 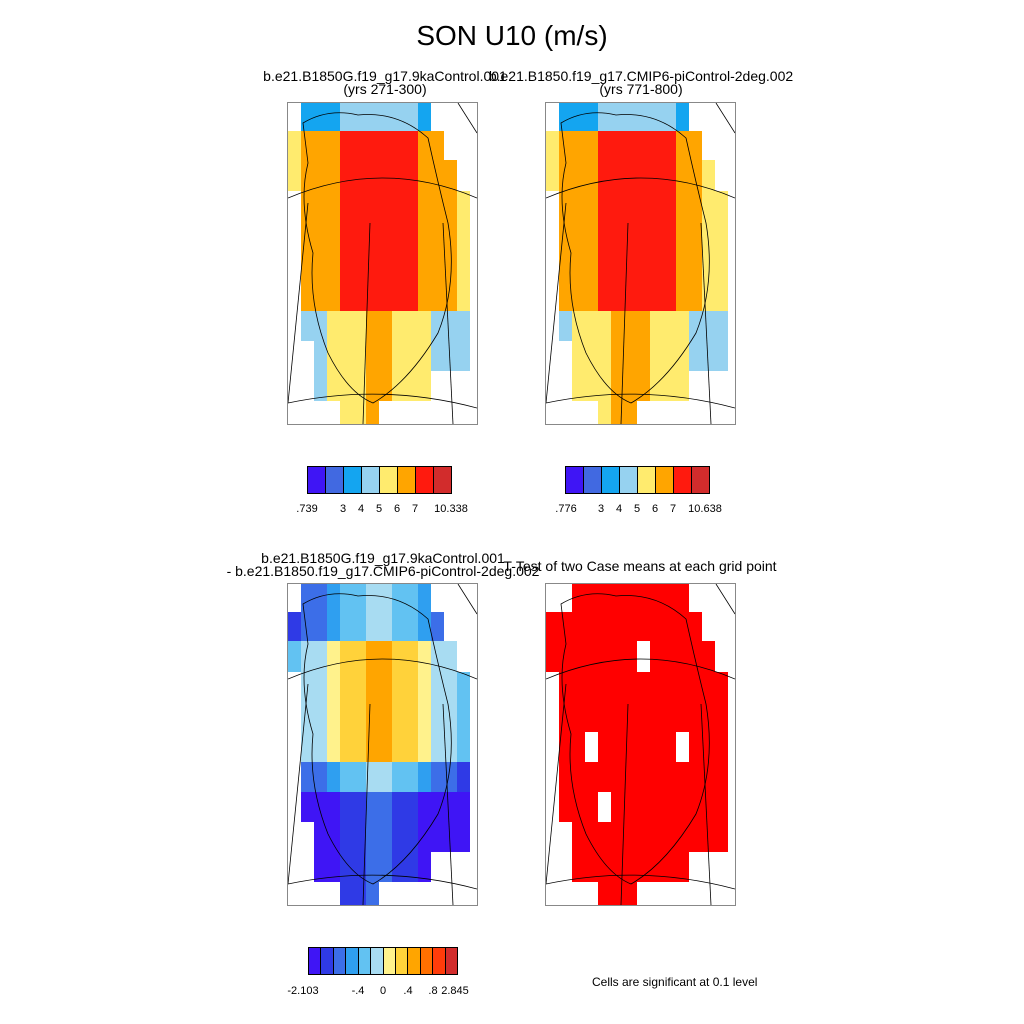 What do you see at coordinates (383, 961) in the screenshot?
I see `colorbar-diff` at bounding box center [383, 961].